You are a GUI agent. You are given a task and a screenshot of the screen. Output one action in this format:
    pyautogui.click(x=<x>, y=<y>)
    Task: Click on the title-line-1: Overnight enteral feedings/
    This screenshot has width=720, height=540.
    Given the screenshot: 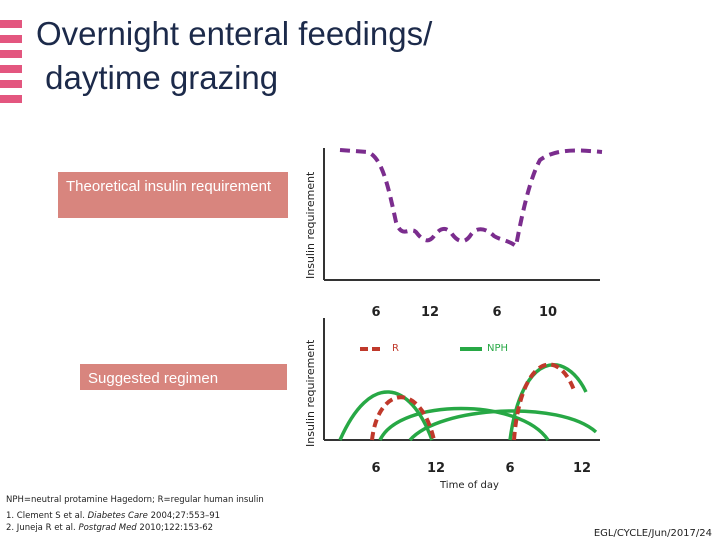 What is the action you would take?
    pyautogui.click(x=234, y=33)
    